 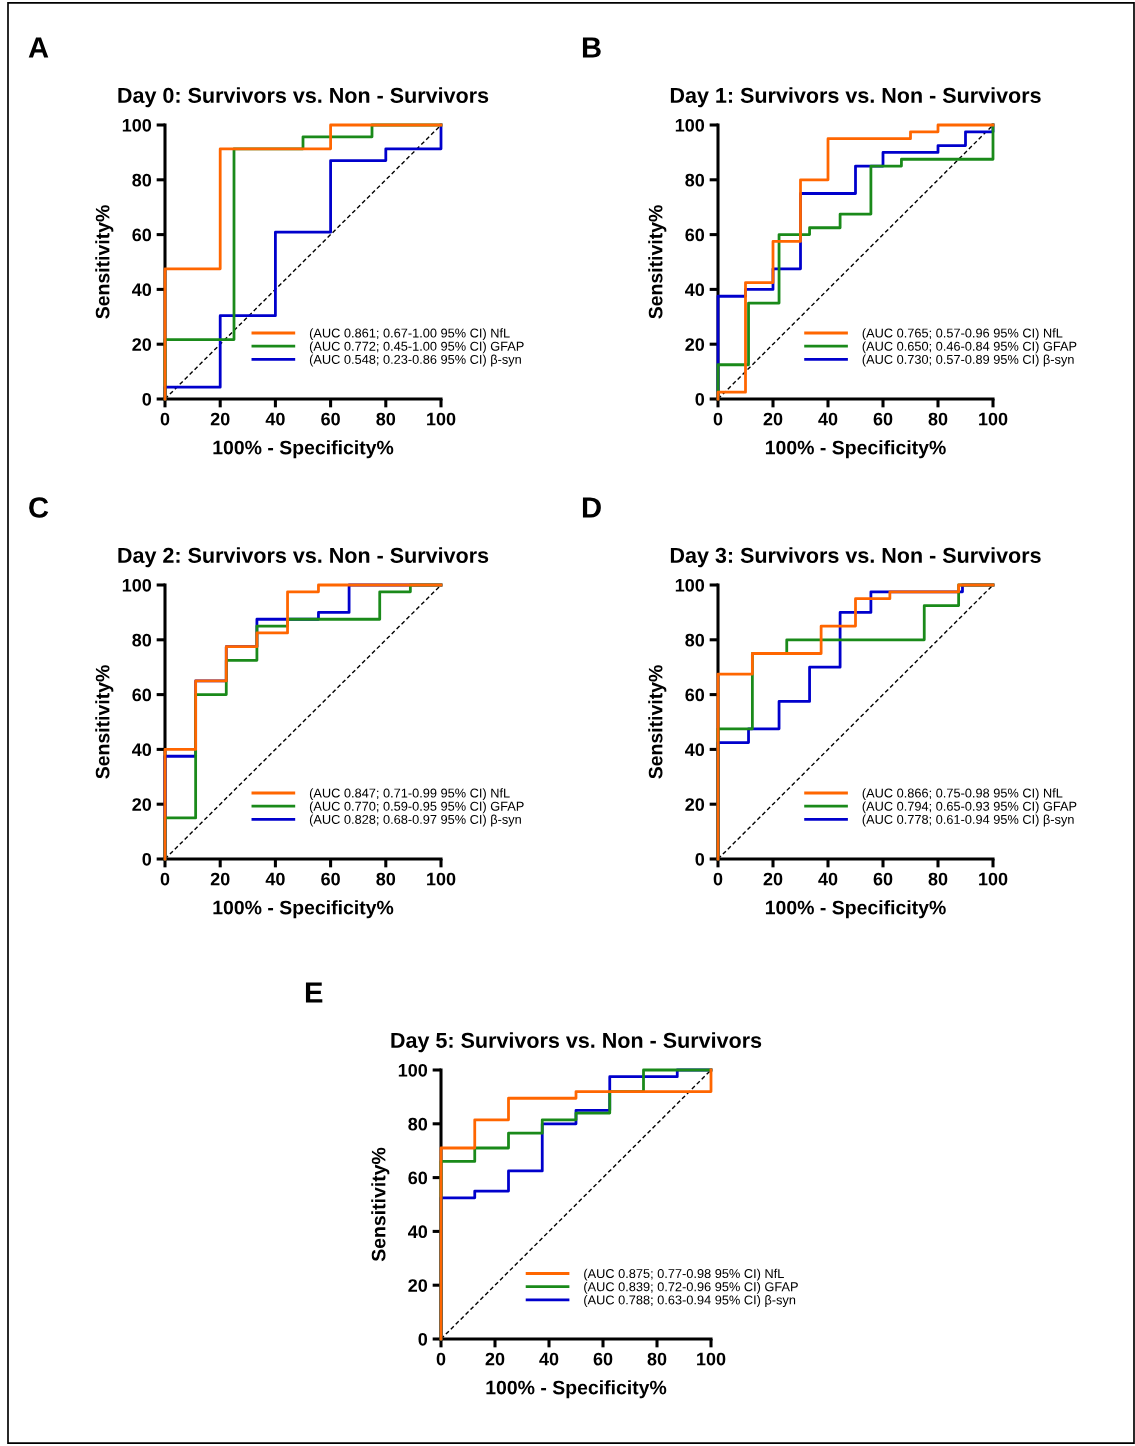 I want to click on text: D, so click(x=591, y=507).